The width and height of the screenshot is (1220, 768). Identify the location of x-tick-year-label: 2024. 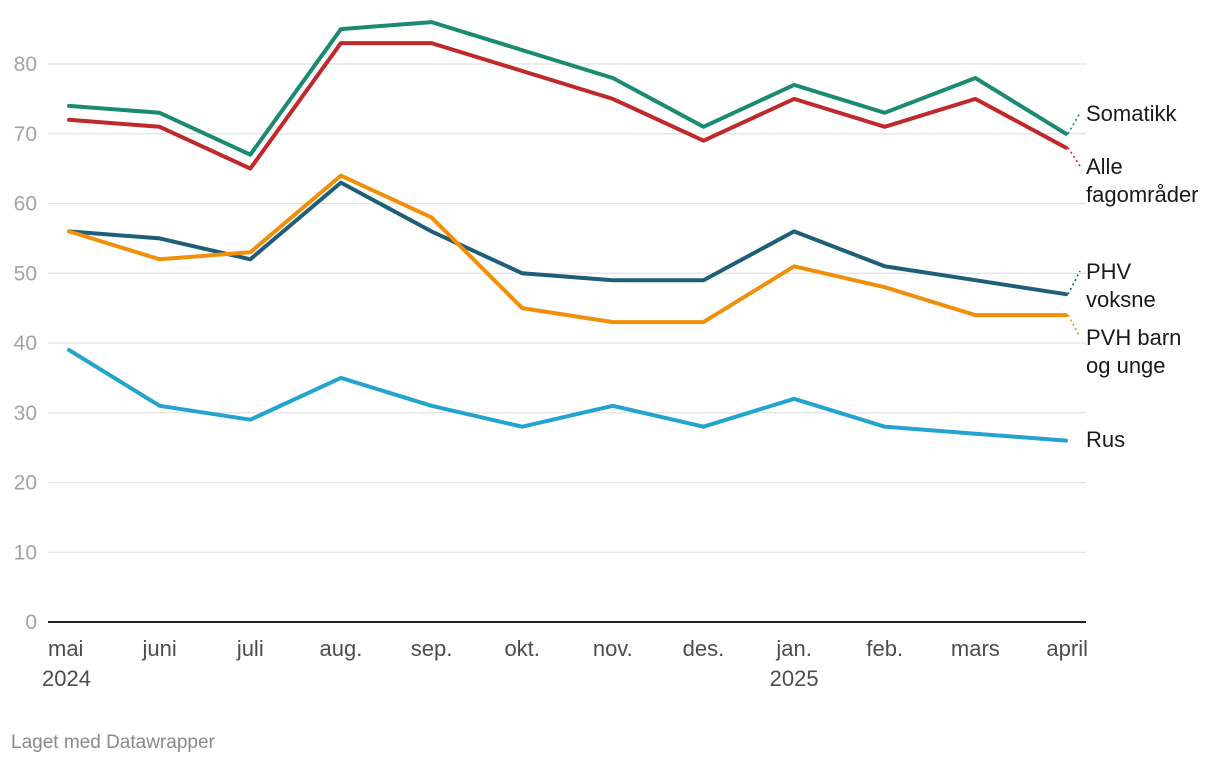
(66, 678).